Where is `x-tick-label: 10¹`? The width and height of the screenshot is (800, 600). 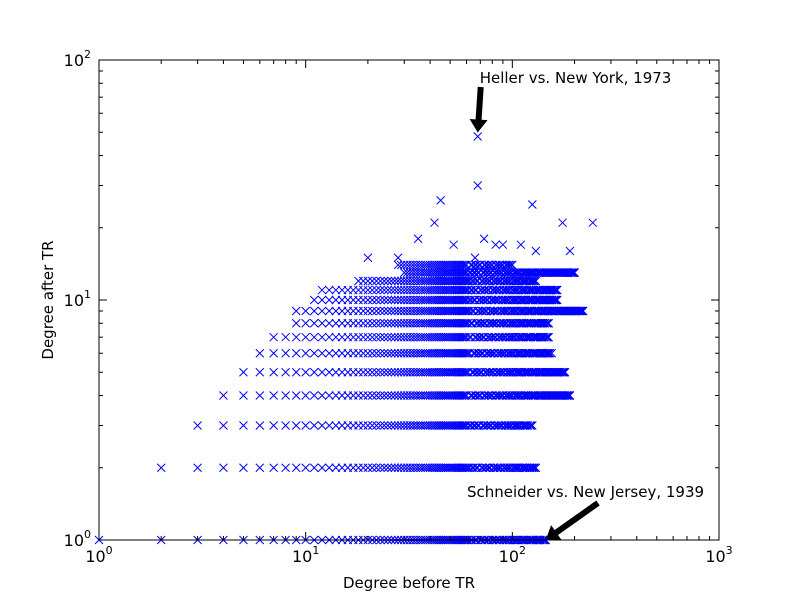
x-tick-label: 10¹ is located at coordinates (305, 555).